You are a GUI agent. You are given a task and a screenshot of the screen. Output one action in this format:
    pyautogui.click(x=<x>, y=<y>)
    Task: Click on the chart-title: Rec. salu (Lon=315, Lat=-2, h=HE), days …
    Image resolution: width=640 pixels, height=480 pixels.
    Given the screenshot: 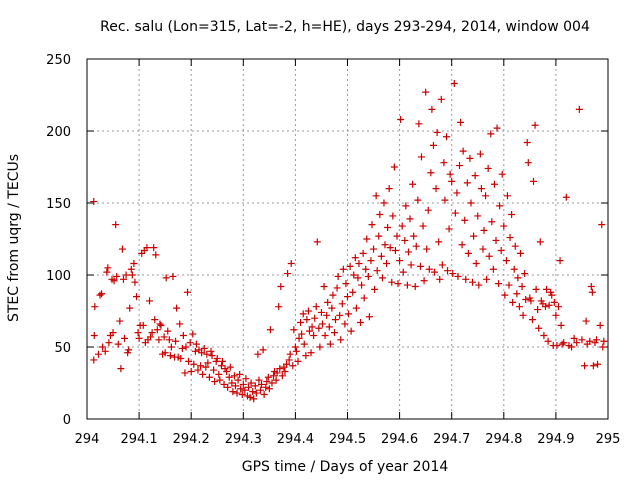 What is the action you would take?
    pyautogui.click(x=345, y=27)
    